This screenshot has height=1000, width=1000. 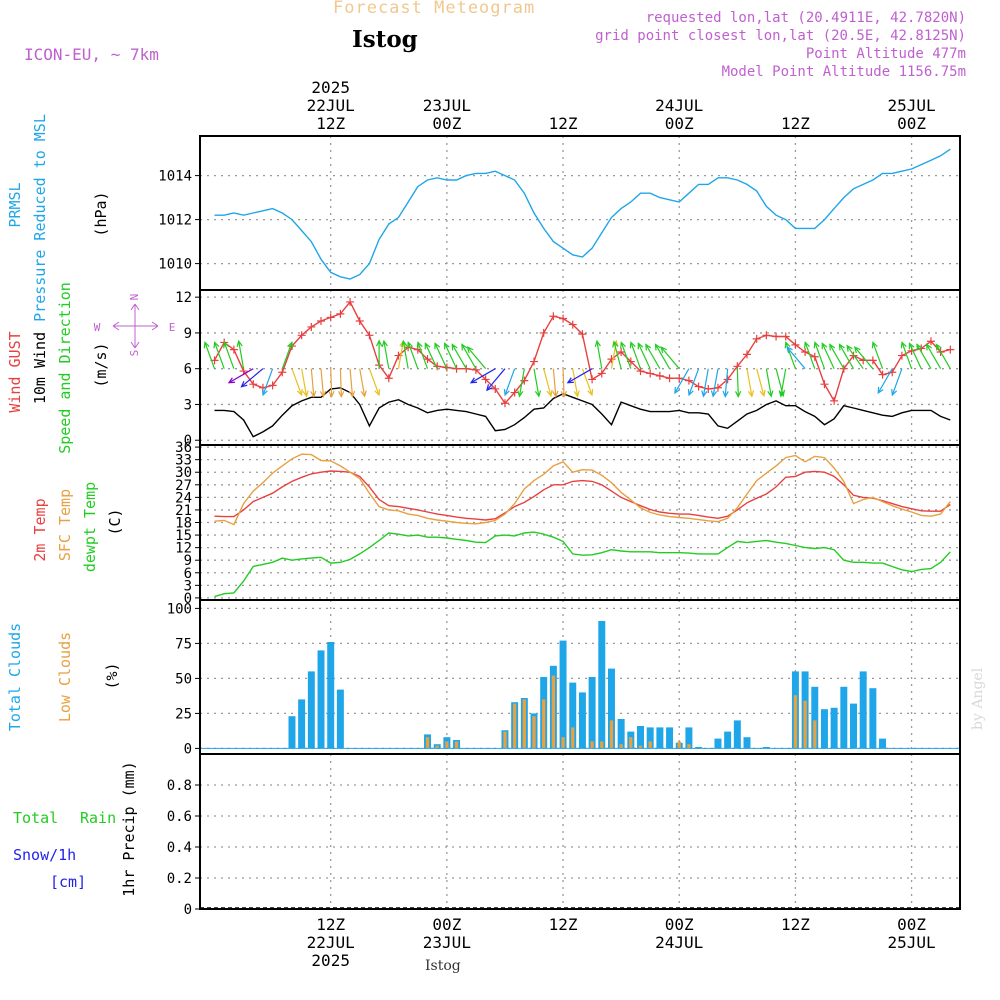 What do you see at coordinates (188, 334) in the screenshot?
I see `y-tick-label: 9` at bounding box center [188, 334].